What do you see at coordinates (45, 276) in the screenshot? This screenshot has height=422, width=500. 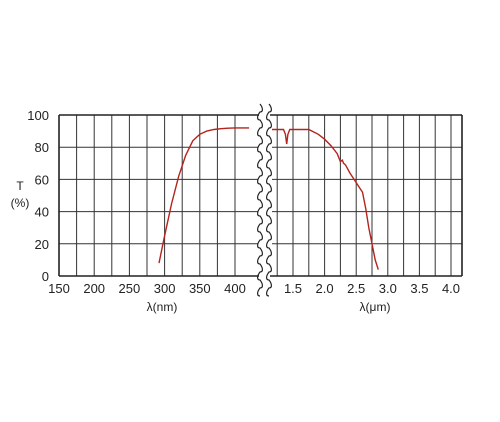 I see `y-tick-label: 0` at bounding box center [45, 276].